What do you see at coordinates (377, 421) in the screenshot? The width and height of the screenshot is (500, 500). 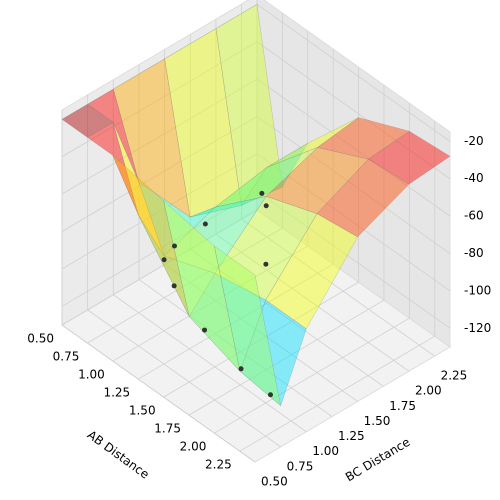 I see `y-tick-label: 1.50` at bounding box center [377, 421].